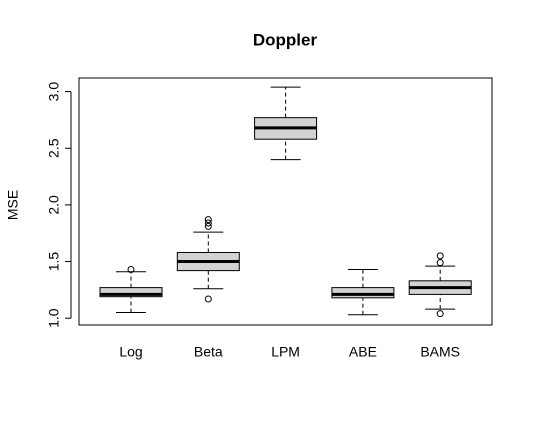  What do you see at coordinates (285, 39) in the screenshot?
I see `chart-title: Doppler` at bounding box center [285, 39].